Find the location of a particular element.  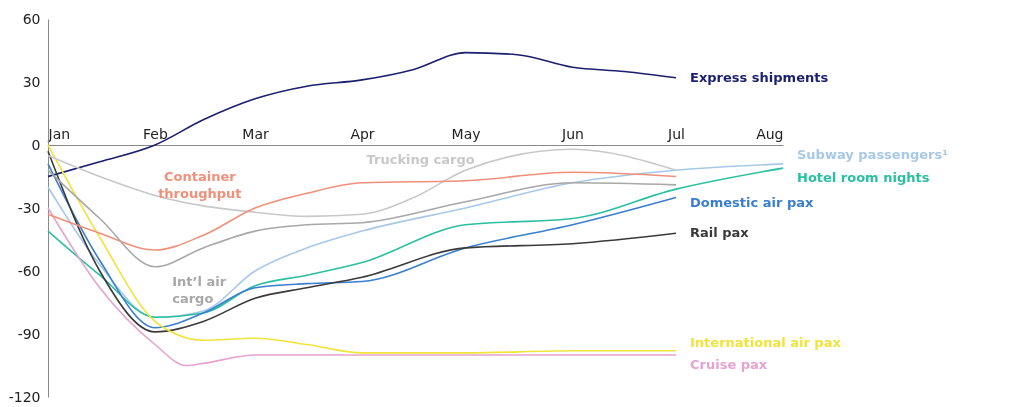

x-tick-label: Mar is located at coordinates (255, 133).